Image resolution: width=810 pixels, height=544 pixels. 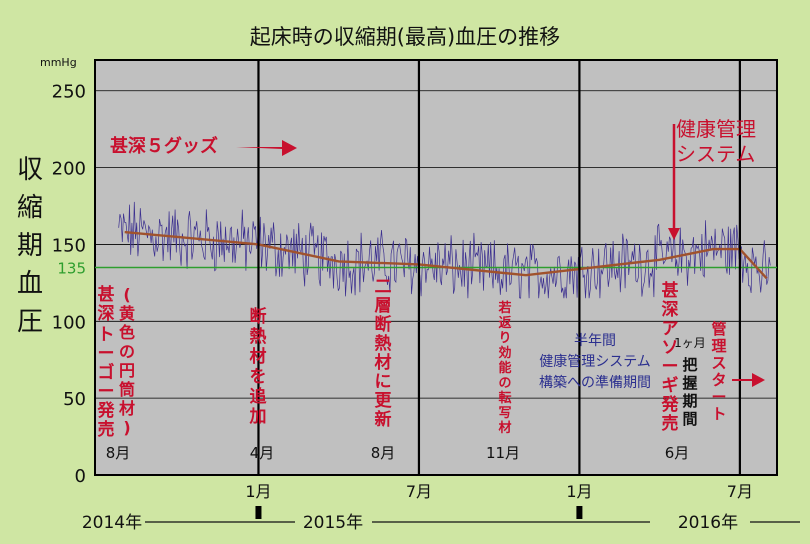 What do you see at coordinates (127, 313) in the screenshot?
I see `annotation-kanbukai-paren-char: 黄` at bounding box center [127, 313].